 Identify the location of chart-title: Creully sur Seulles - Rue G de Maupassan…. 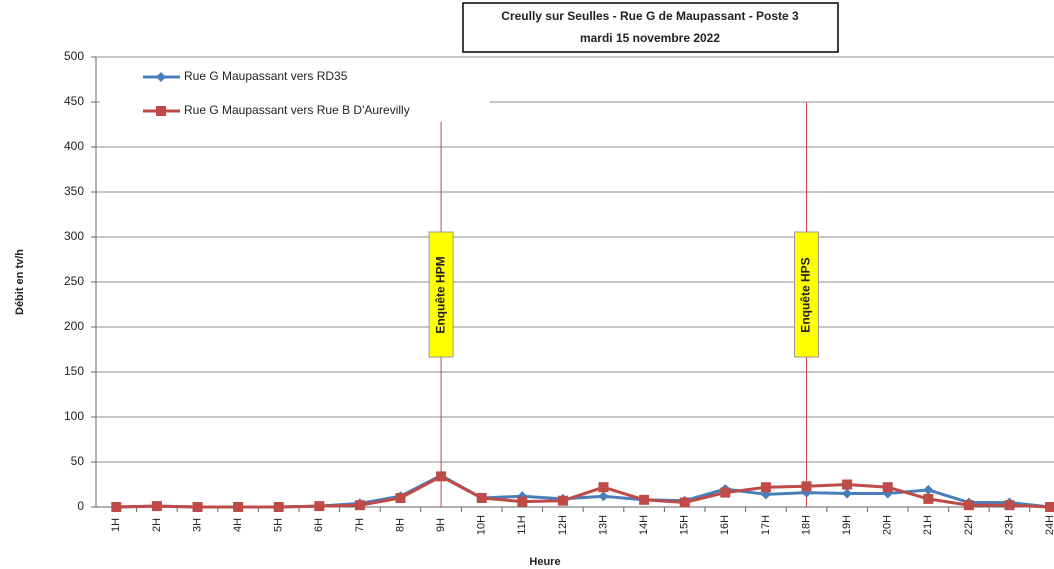
(650, 16).